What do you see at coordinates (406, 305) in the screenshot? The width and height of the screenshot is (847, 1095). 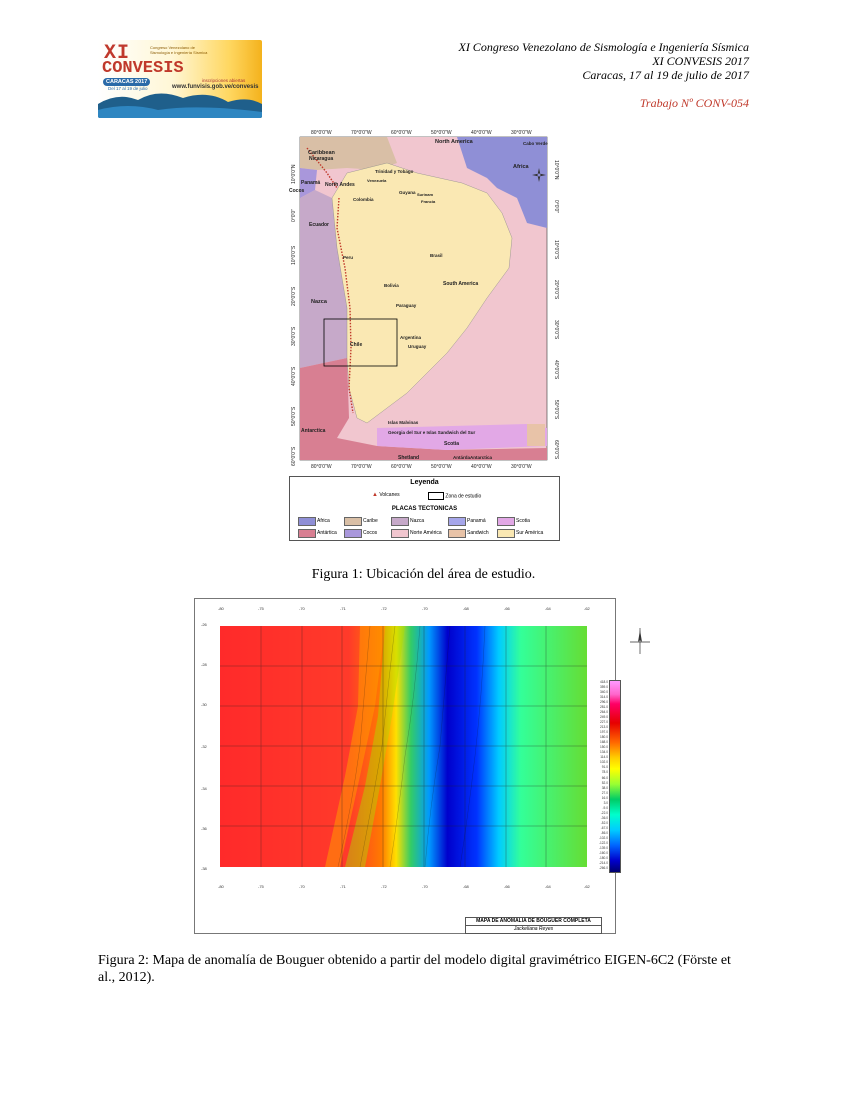 I see `map-label-paraguay: Paraguay` at bounding box center [406, 305].